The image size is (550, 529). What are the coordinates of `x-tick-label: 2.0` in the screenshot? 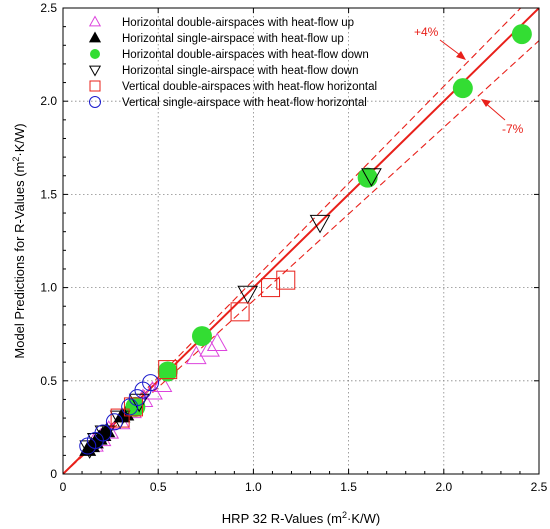 It's located at (443, 487).